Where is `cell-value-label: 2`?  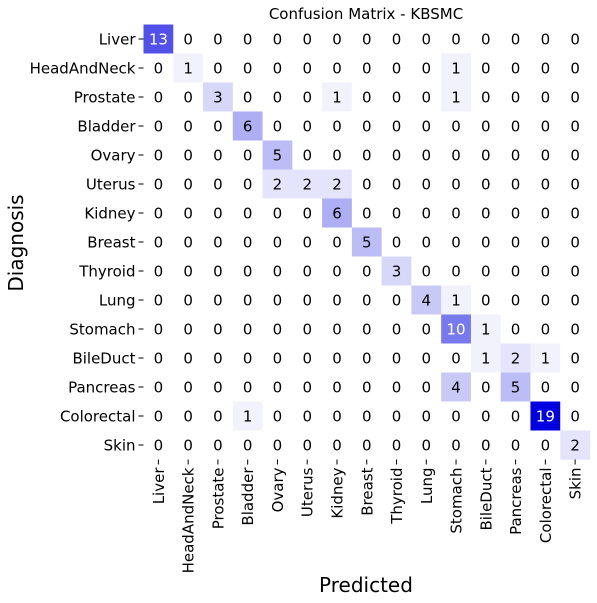
cell-value-label: 2 is located at coordinates (516, 359).